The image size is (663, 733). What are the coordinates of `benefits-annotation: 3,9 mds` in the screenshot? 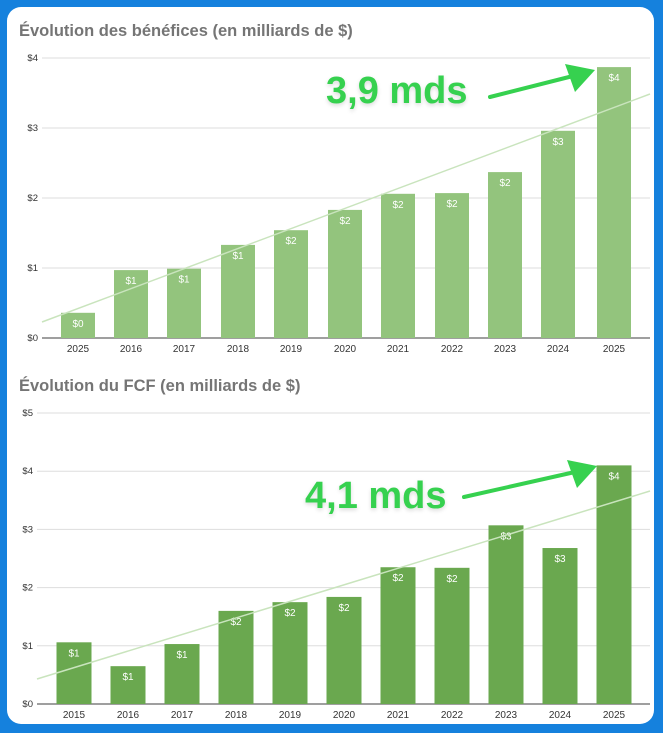 It's located at (397, 91).